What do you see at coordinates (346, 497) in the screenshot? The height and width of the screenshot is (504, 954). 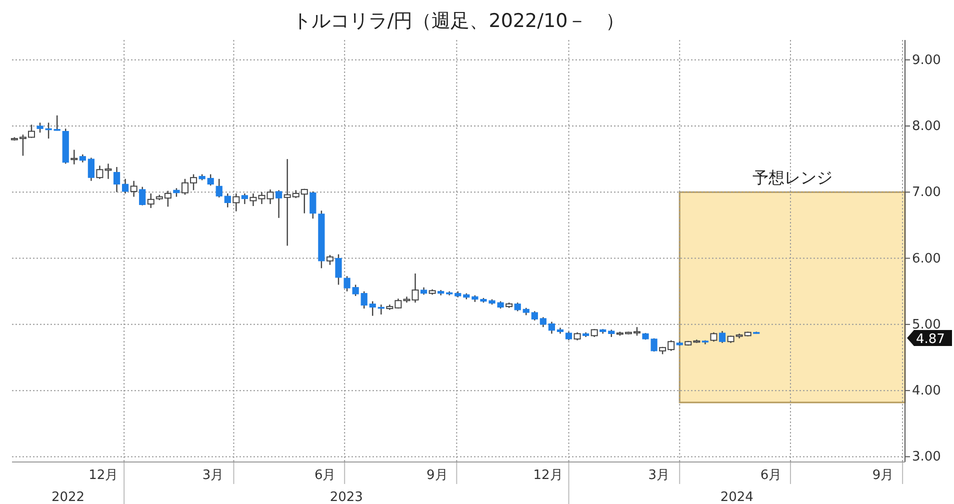 I see `text: 2023` at bounding box center [346, 497].